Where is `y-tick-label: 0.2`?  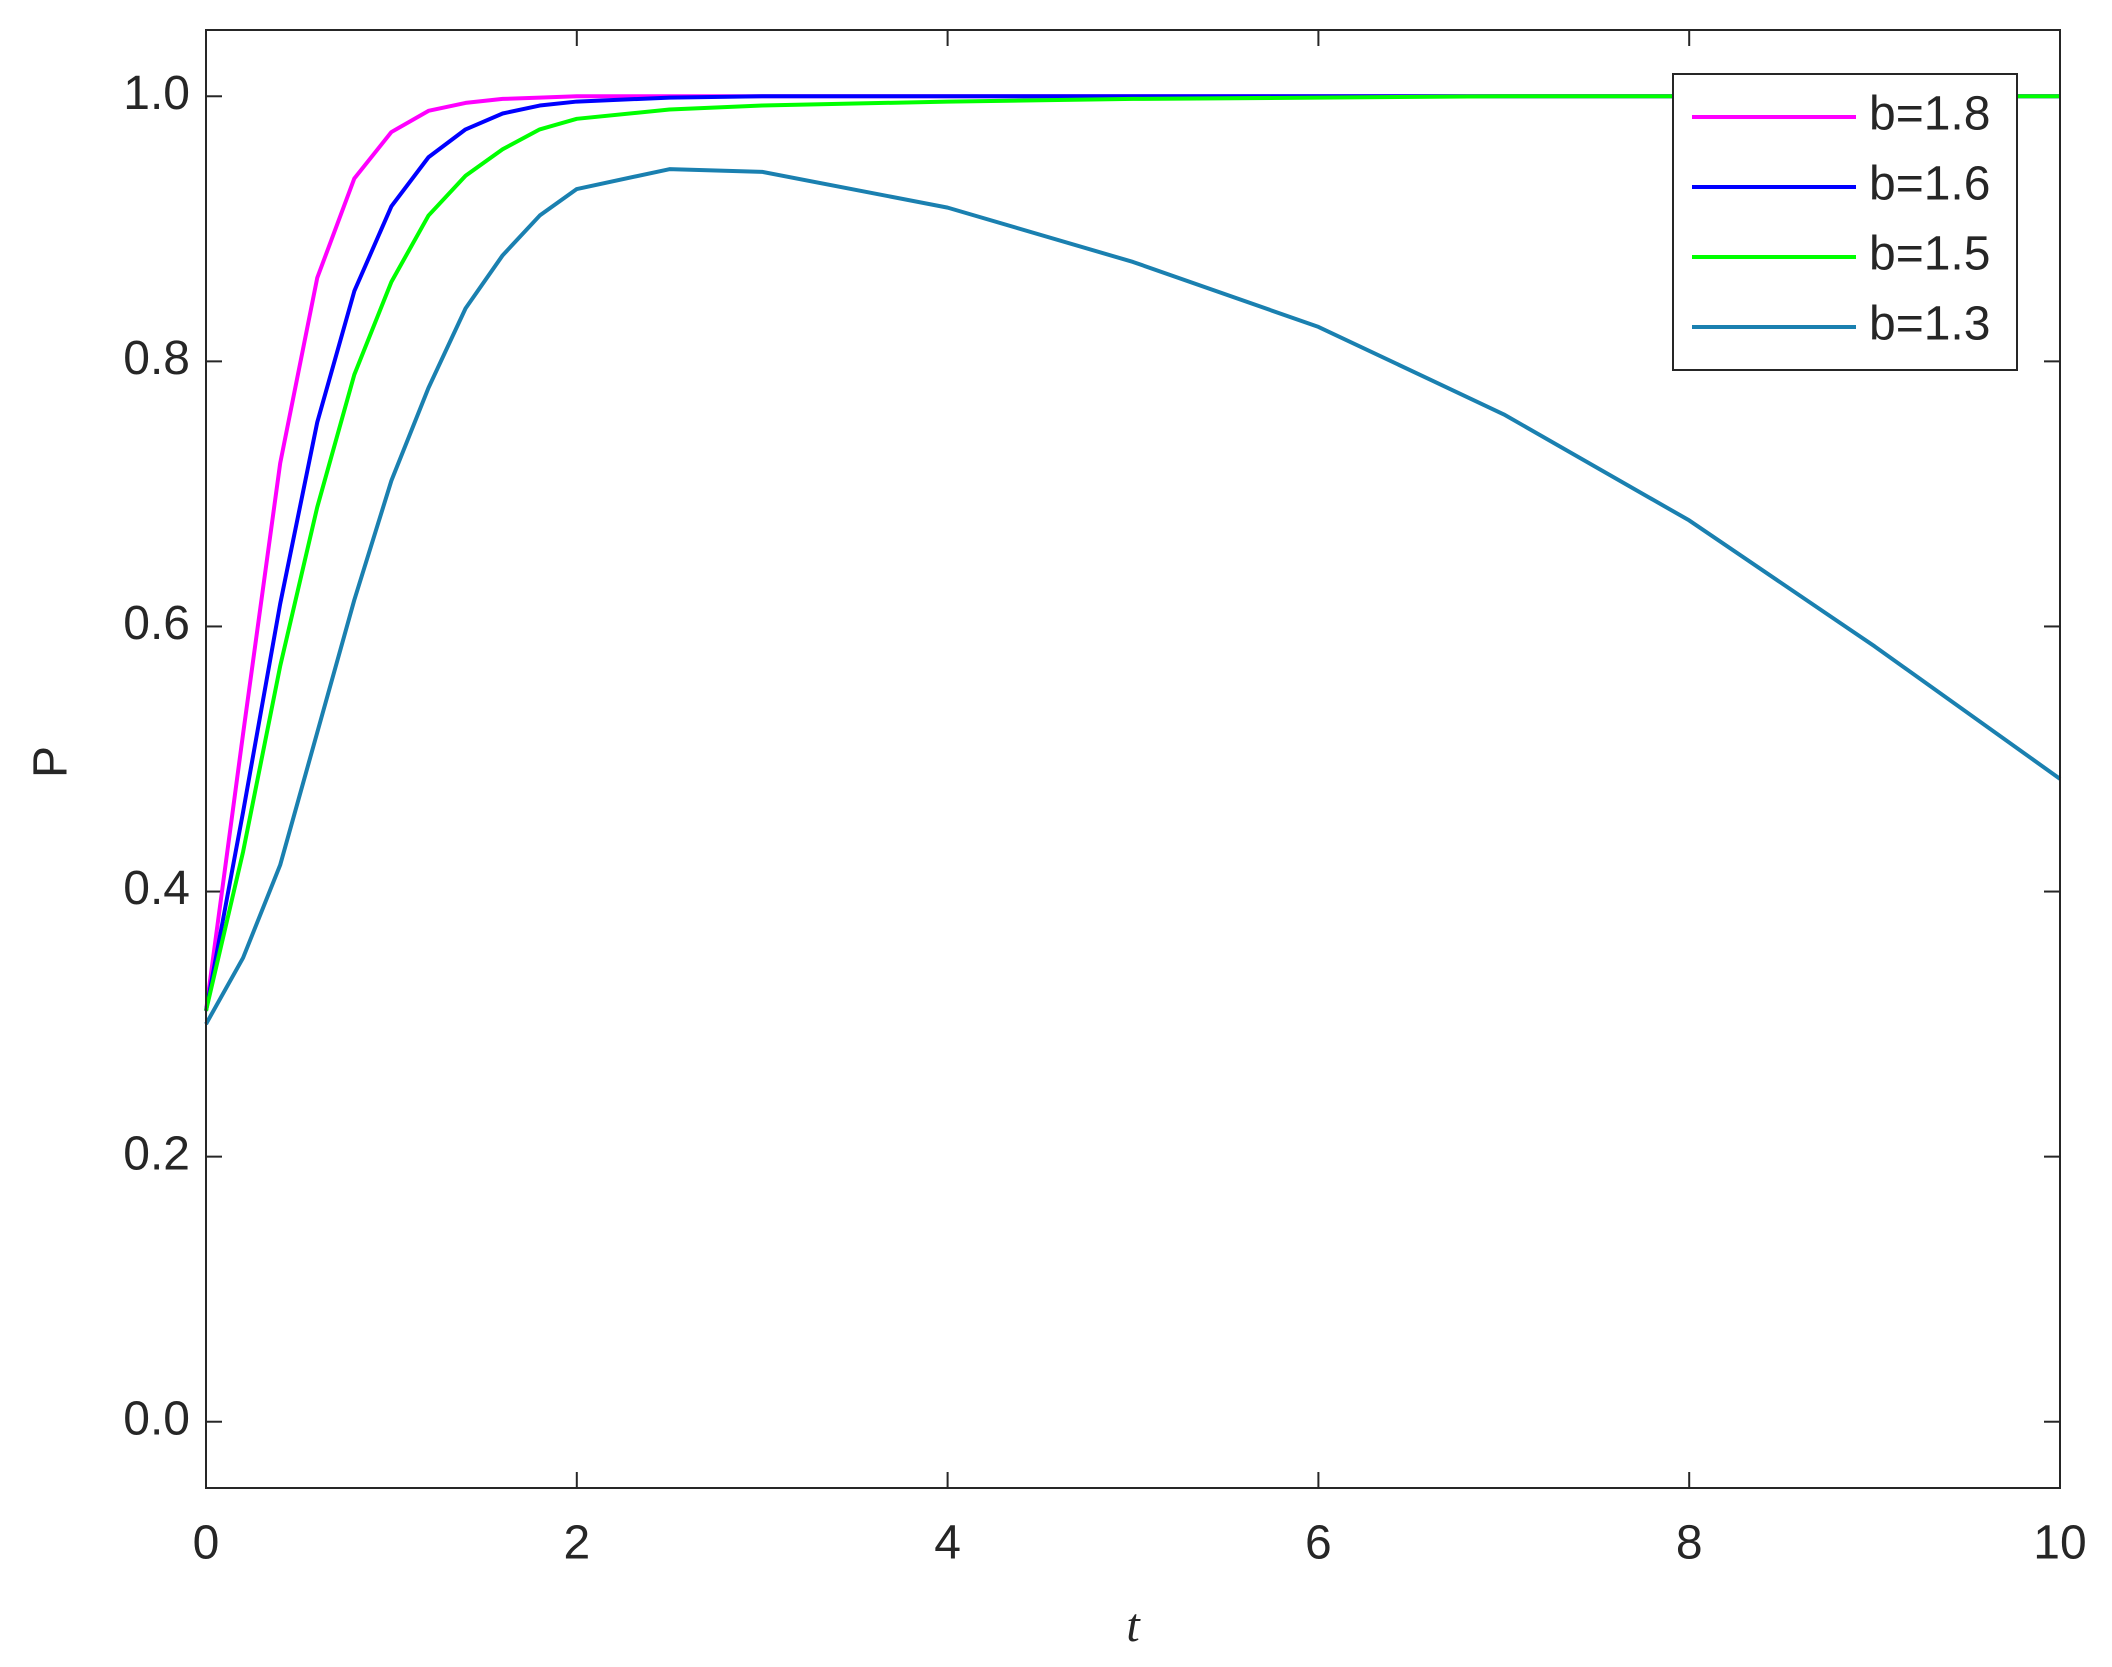
y-tick-label: 0.2 is located at coordinates (156, 1153).